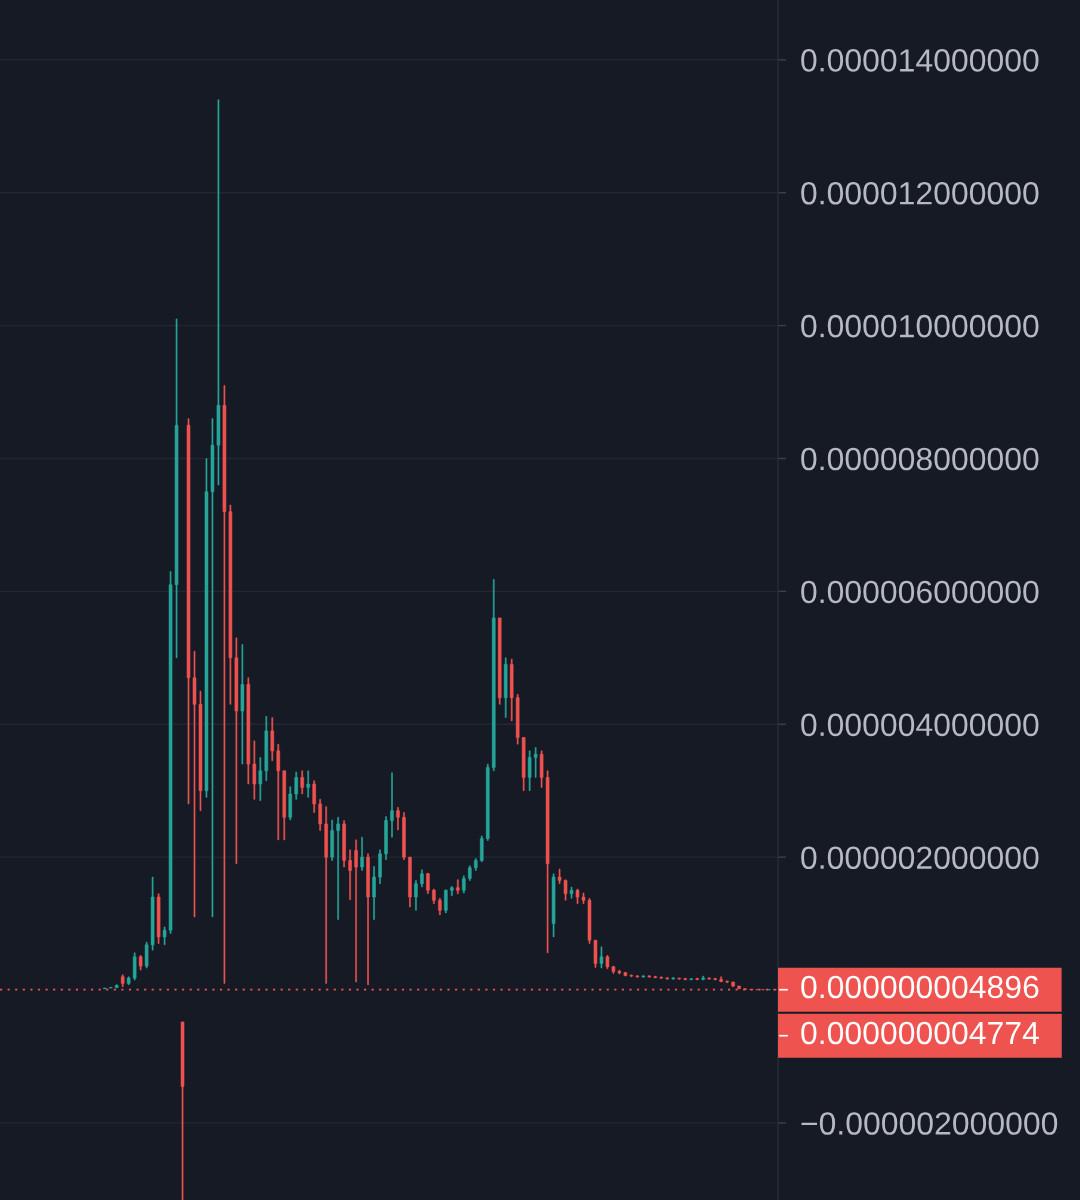 The image size is (1080, 1200). I want to click on y-tick-label: 0.000014000000, so click(920, 60).